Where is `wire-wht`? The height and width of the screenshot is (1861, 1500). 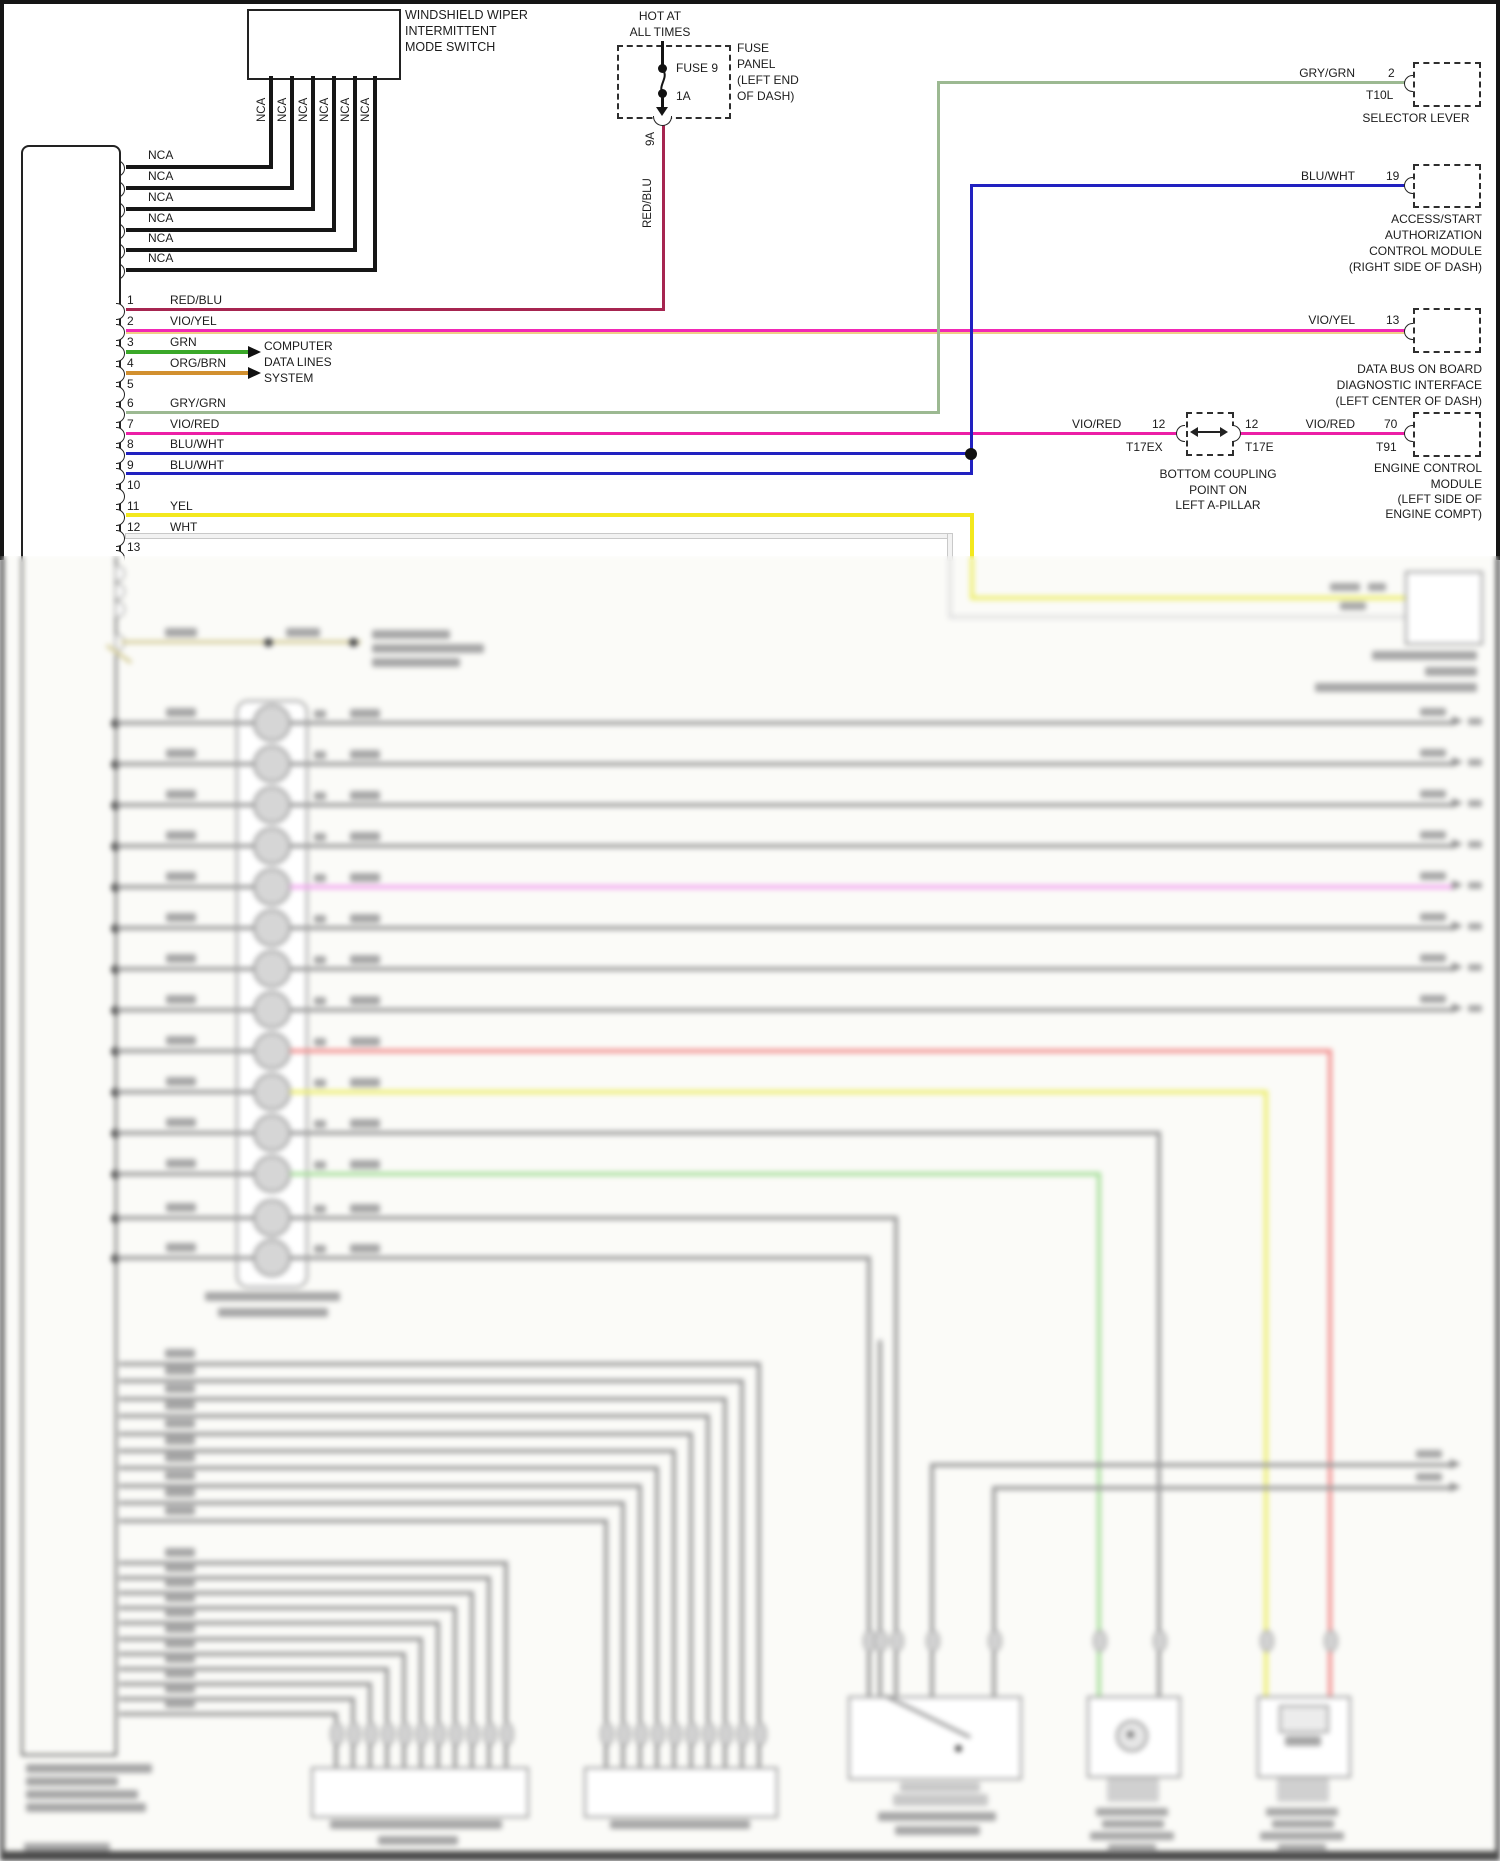
wire-wht is located at coordinates (539, 536).